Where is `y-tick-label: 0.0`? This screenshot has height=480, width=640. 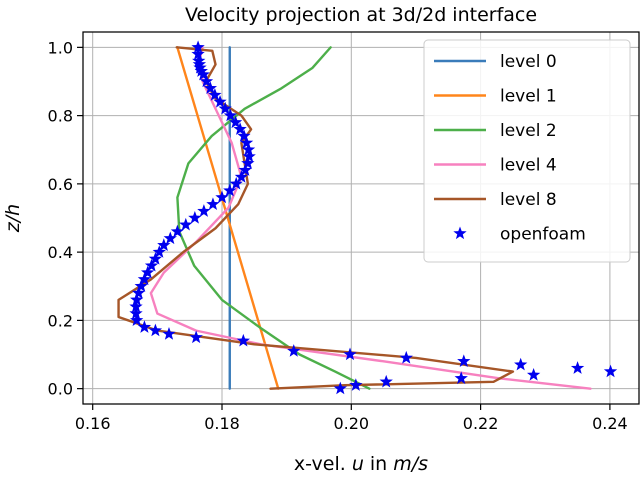 y-tick-label: 0.0 is located at coordinates (60, 389).